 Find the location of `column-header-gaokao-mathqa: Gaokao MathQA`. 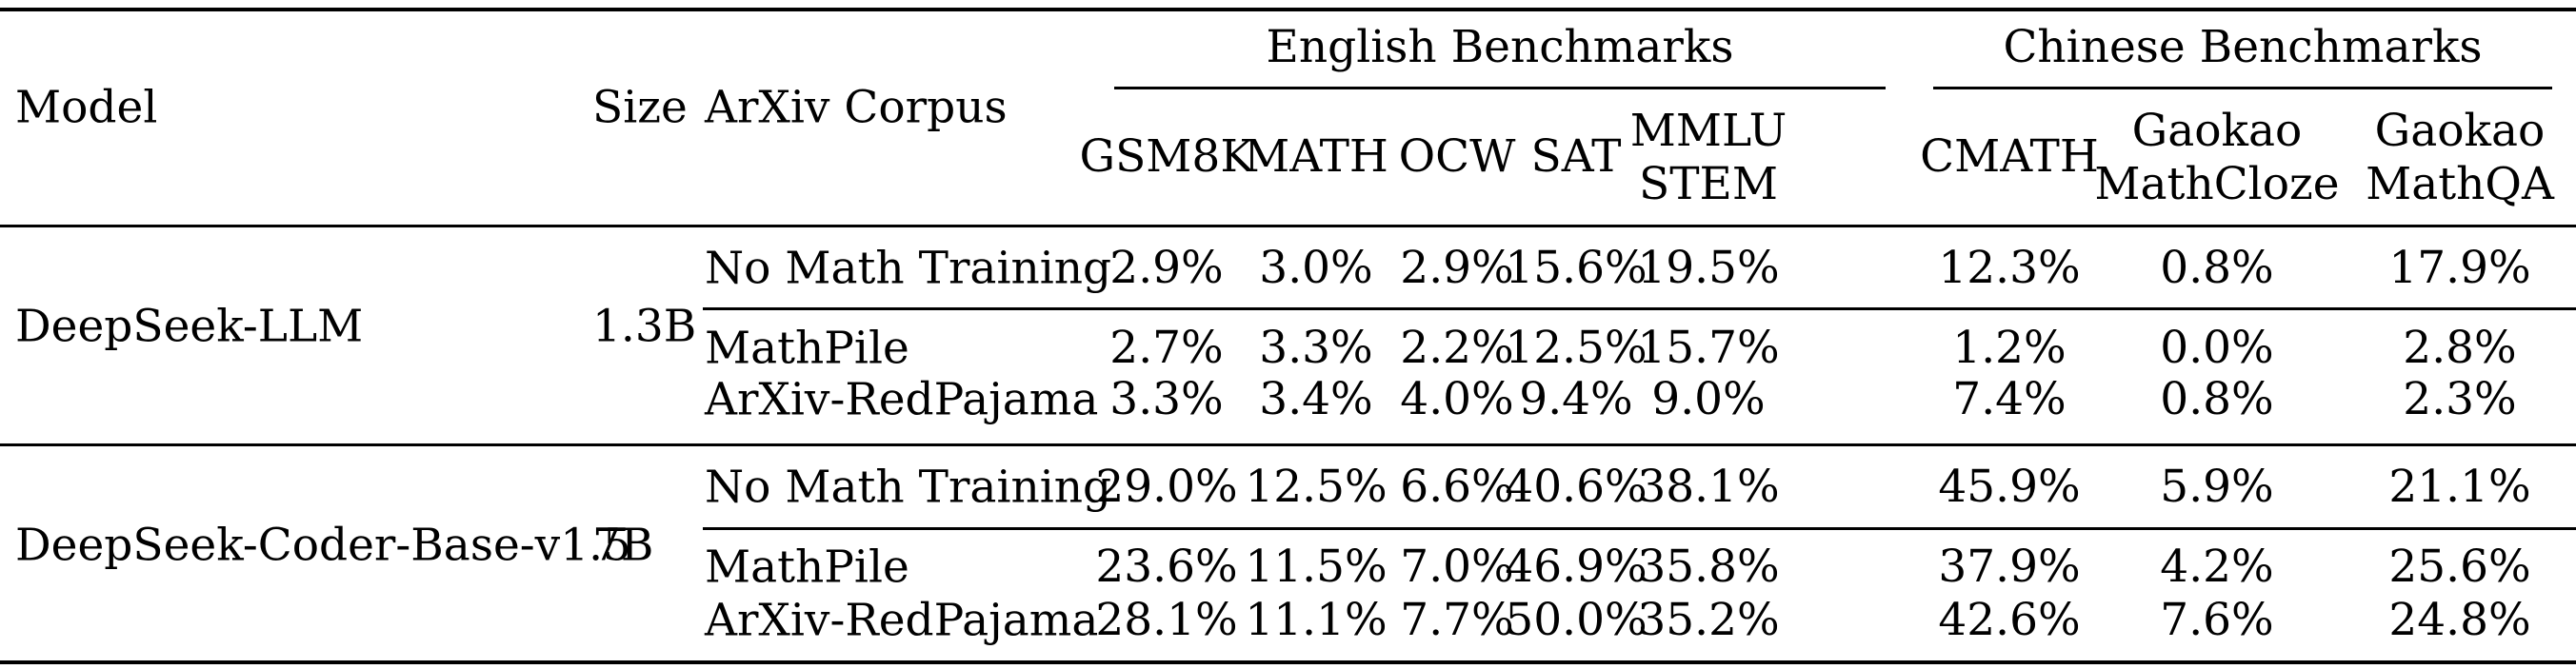

column-header-gaokao-mathqa: Gaokao MathQA is located at coordinates (2460, 158).